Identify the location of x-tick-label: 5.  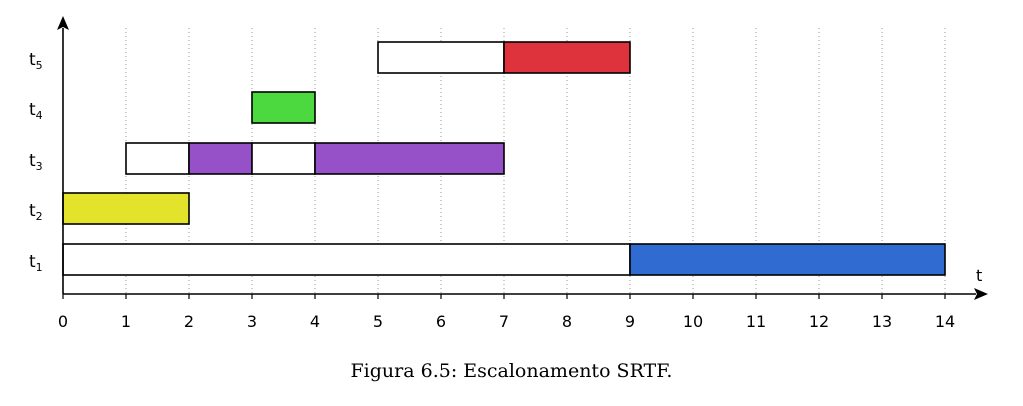
(378, 321).